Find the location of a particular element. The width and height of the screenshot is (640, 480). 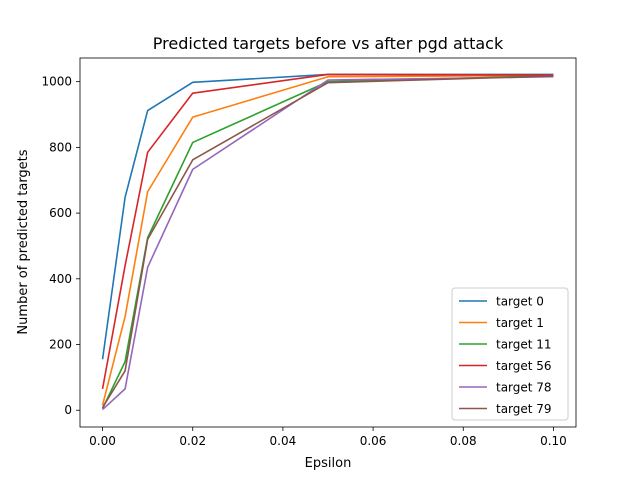

y-axis-label: Number of predicted targets is located at coordinates (23, 241).